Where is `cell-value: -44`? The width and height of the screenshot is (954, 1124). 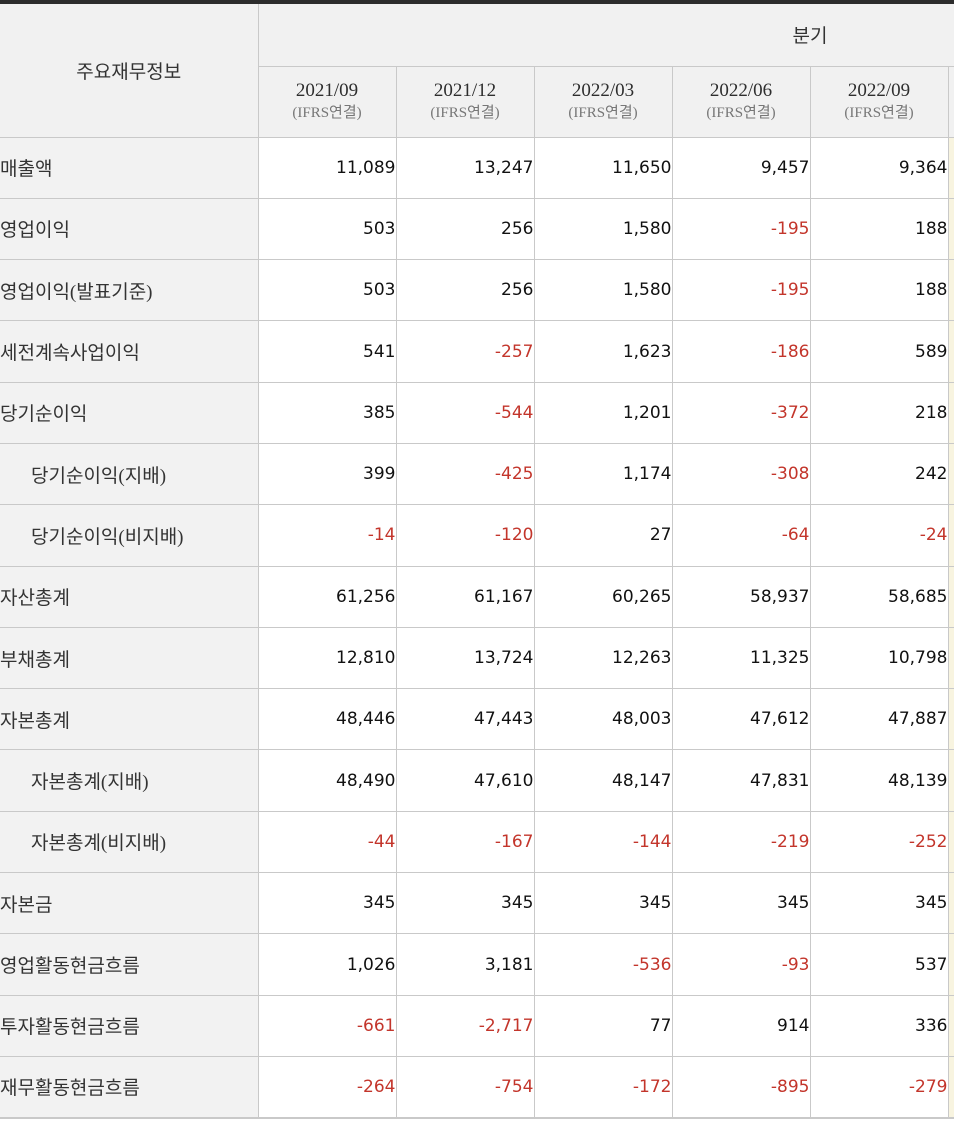
cell-value: -44 is located at coordinates (327, 842).